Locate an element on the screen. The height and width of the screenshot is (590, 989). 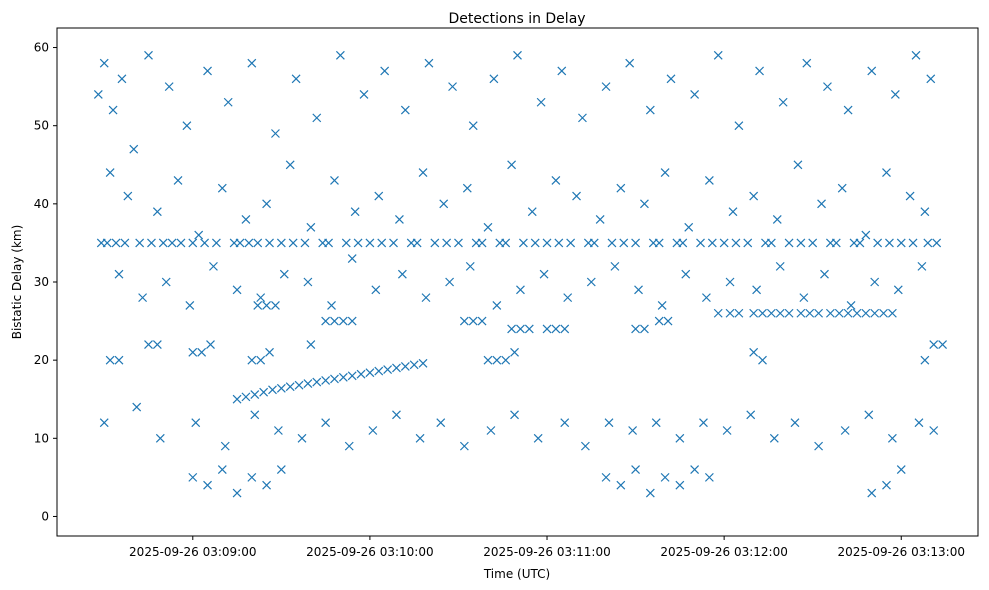
y-tick-label: 20 is located at coordinates (41, 360).